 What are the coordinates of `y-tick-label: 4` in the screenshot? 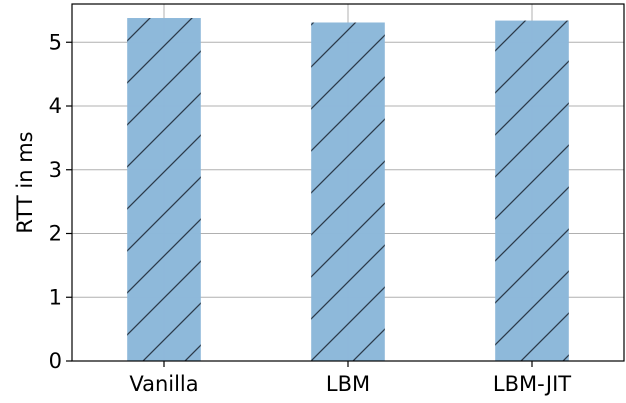 It's located at (55, 106).